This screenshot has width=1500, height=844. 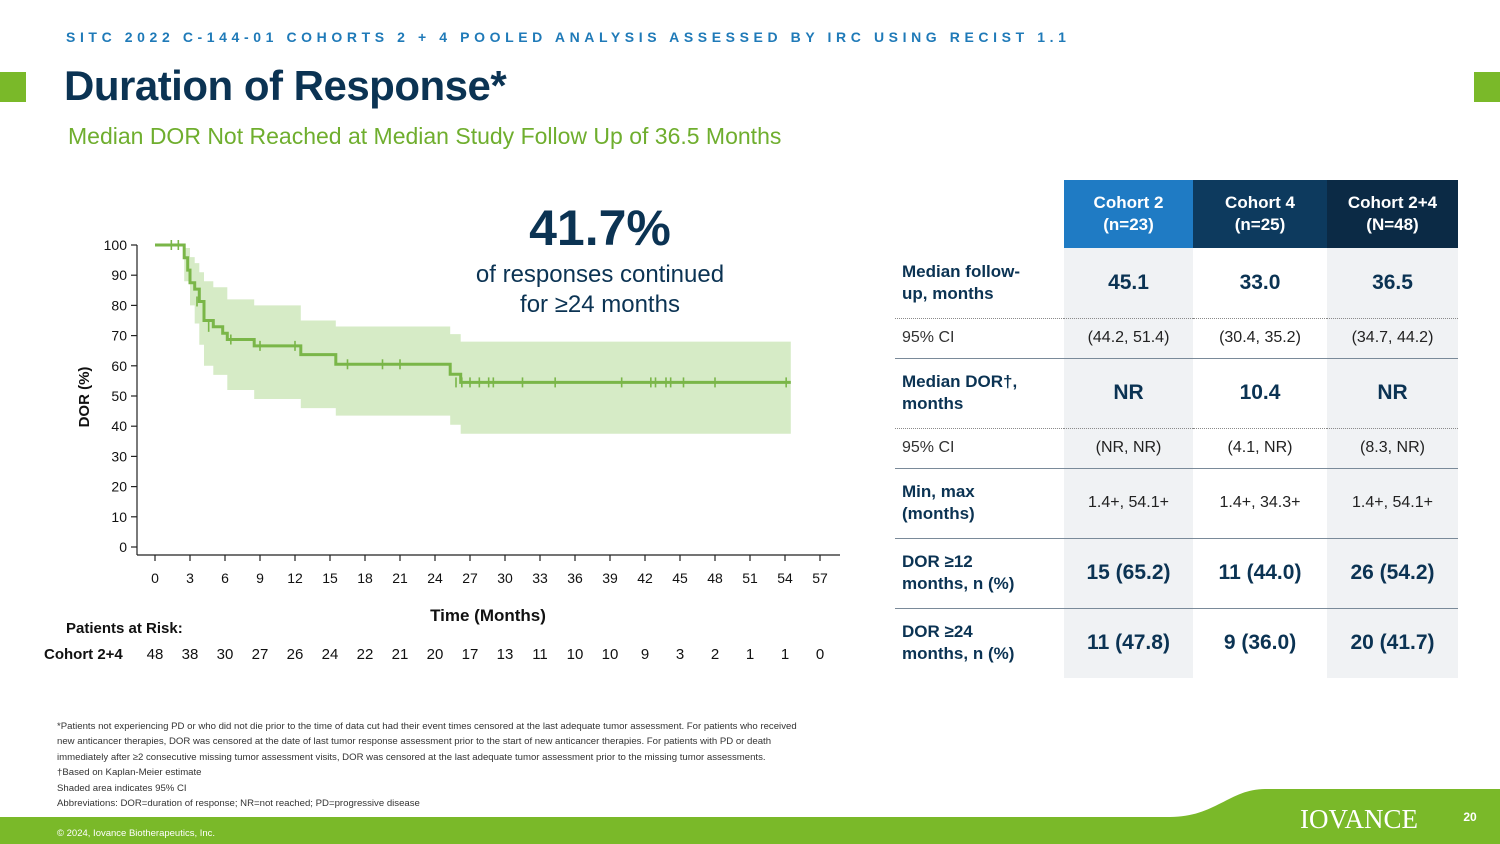 What do you see at coordinates (1128, 643) in the screenshot?
I see `table-cell: 11 (47.8)` at bounding box center [1128, 643].